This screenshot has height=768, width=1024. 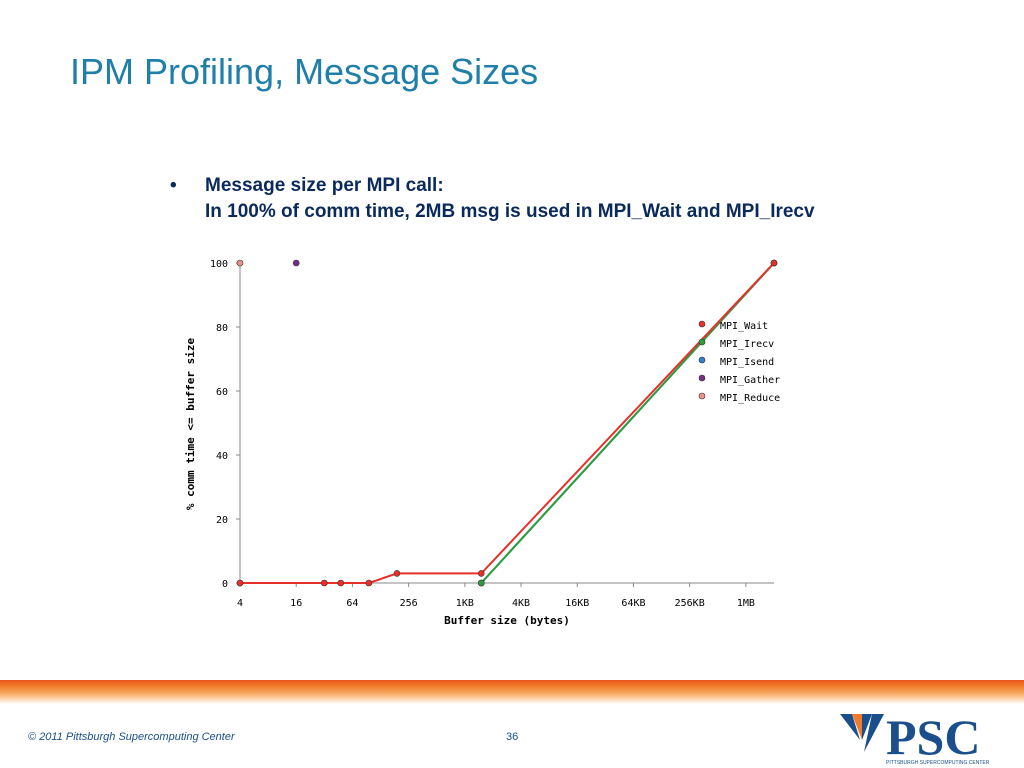 What do you see at coordinates (240, 263) in the screenshot?
I see `data-point-mpi-reduce` at bounding box center [240, 263].